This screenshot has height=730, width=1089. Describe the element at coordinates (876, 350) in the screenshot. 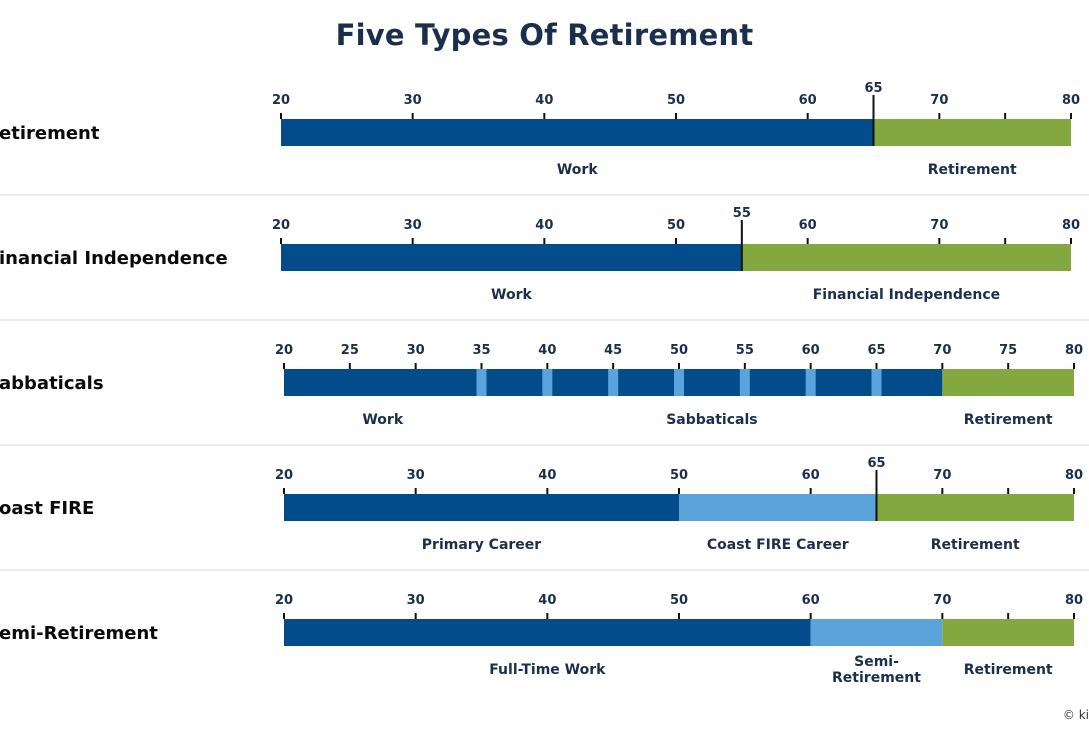

I see `tick-label: 65` at that location.